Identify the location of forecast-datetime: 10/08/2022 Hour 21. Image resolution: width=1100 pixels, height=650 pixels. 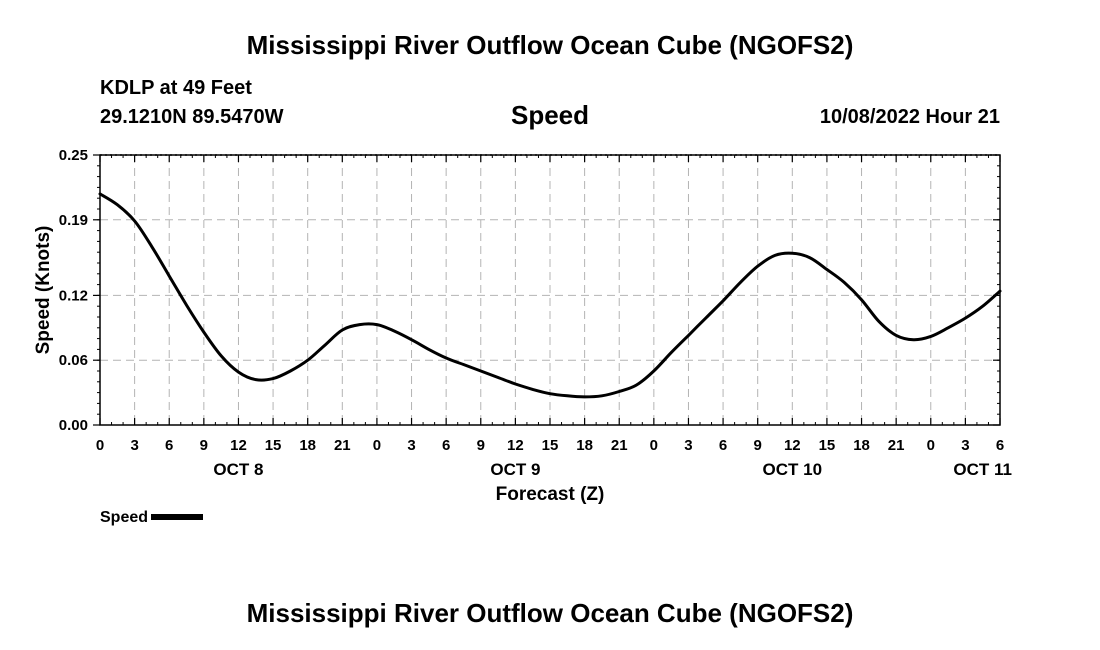
(909, 117).